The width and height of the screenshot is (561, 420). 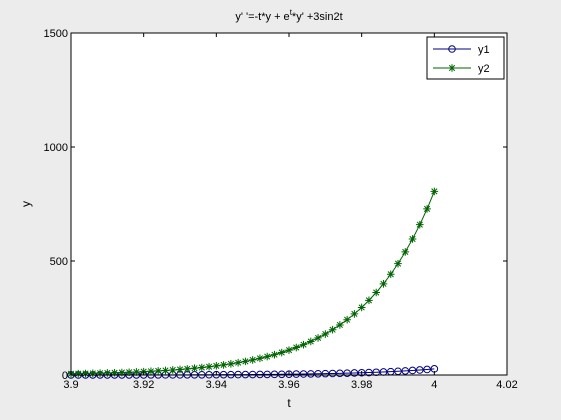 What do you see at coordinates (452, 68) in the screenshot?
I see `legend-marker-y2` at bounding box center [452, 68].